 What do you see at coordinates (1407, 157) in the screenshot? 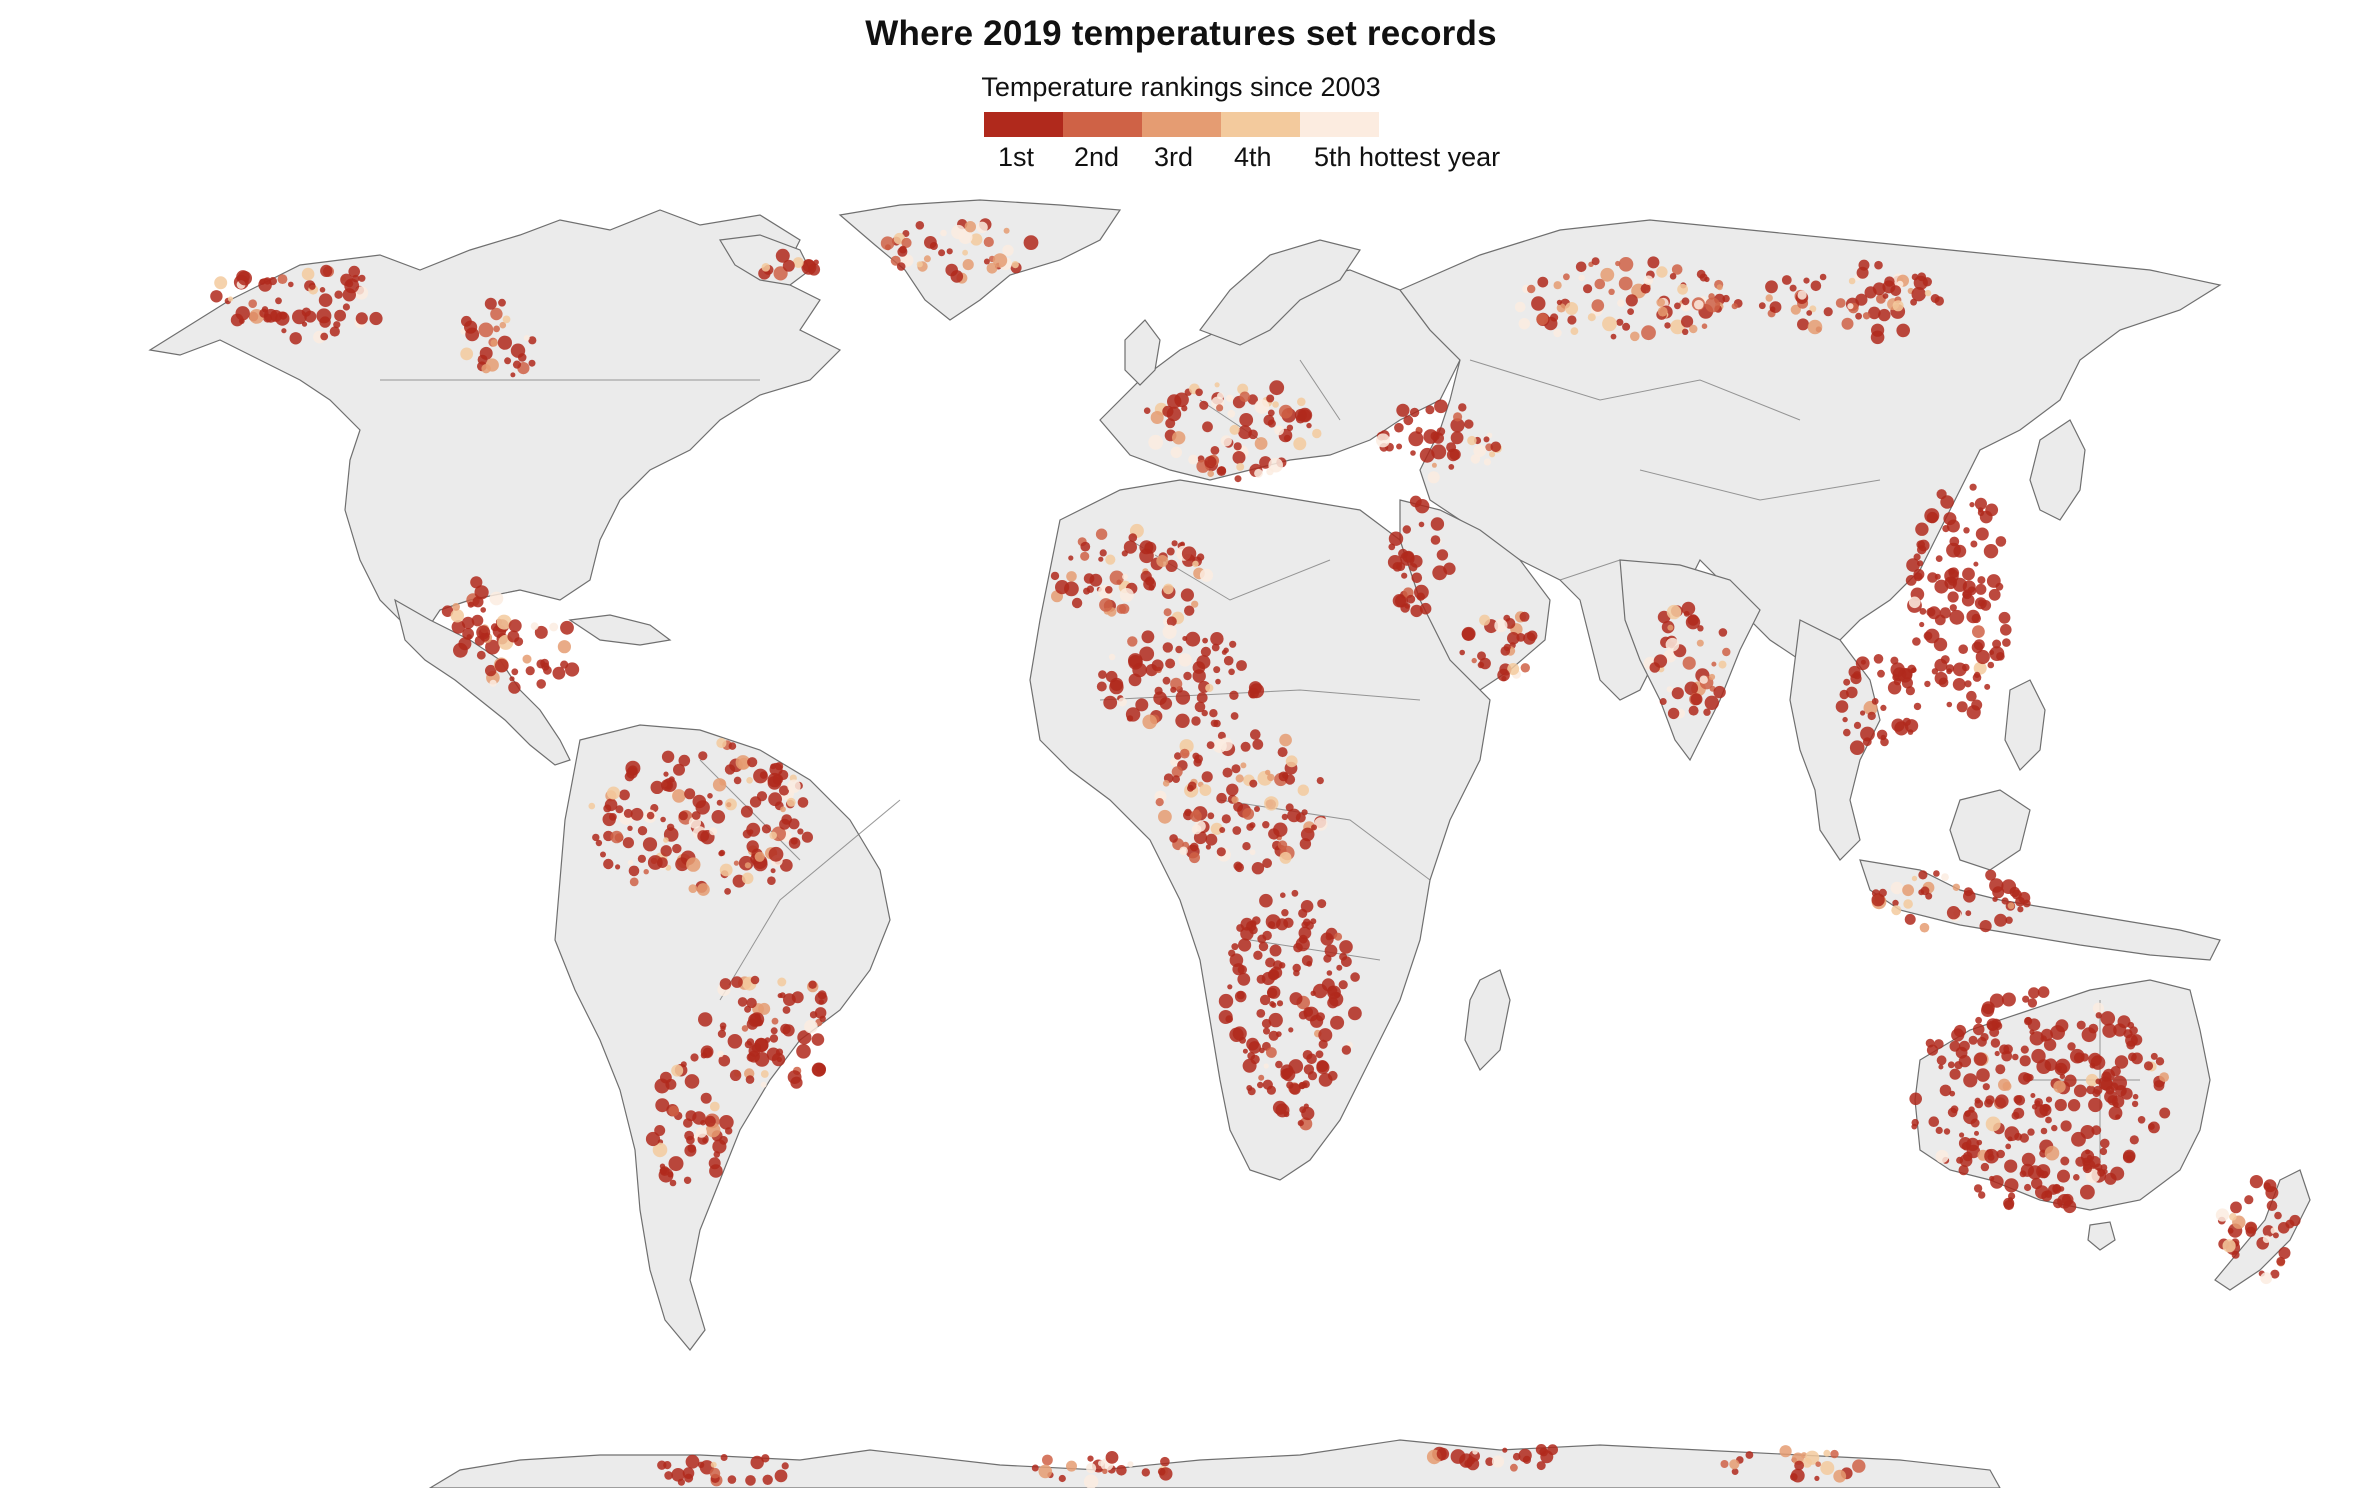
I see `legend-label-5th: 5th hottest year` at bounding box center [1407, 157].